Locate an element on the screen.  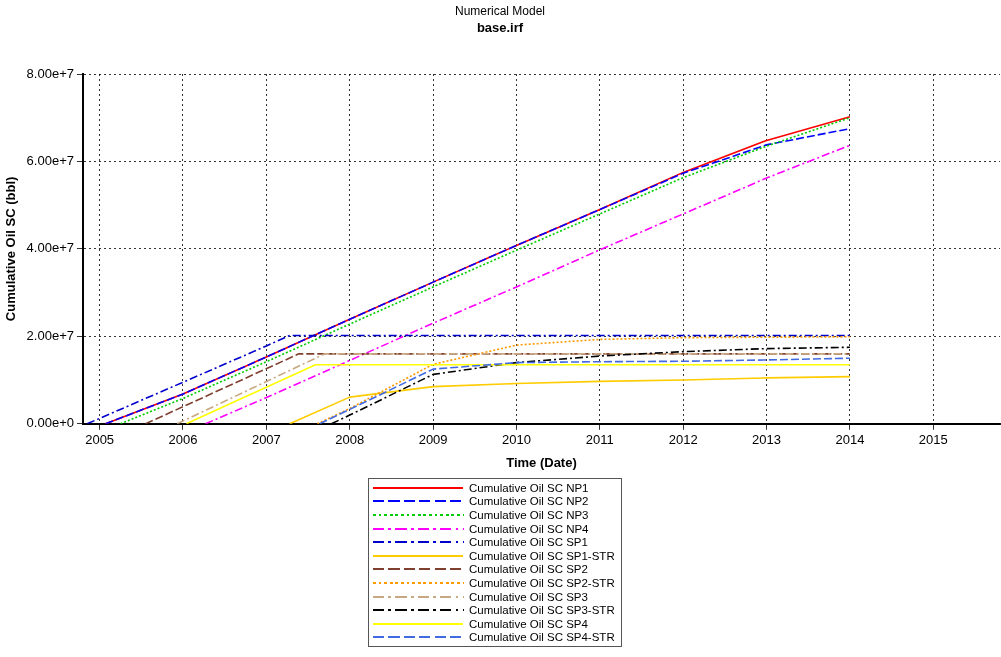
x-tick-label: 2008 is located at coordinates (350, 440).